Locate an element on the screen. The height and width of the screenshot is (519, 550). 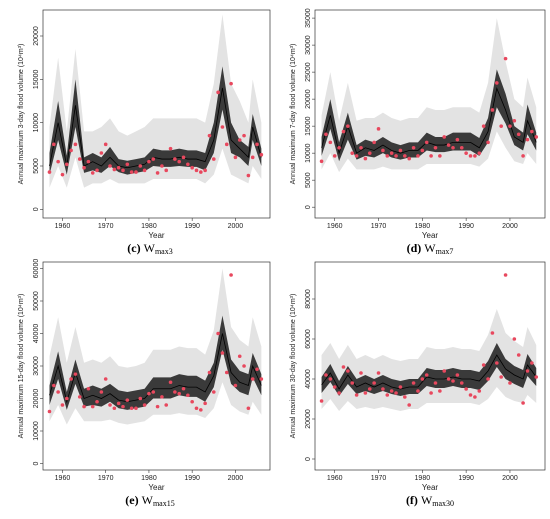
x-tick-label: 1980 is located at coordinates (423, 478).